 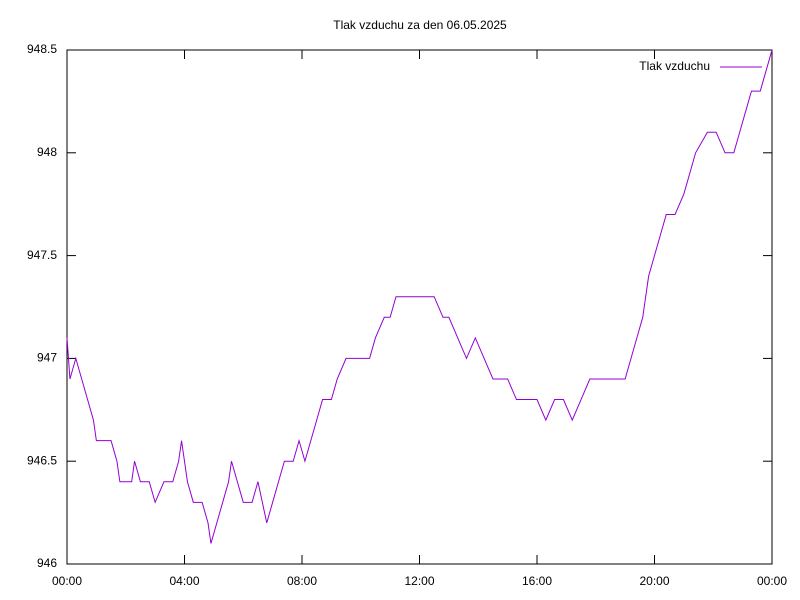 What do you see at coordinates (537, 581) in the screenshot?
I see `x-tick-label: 16:00` at bounding box center [537, 581].